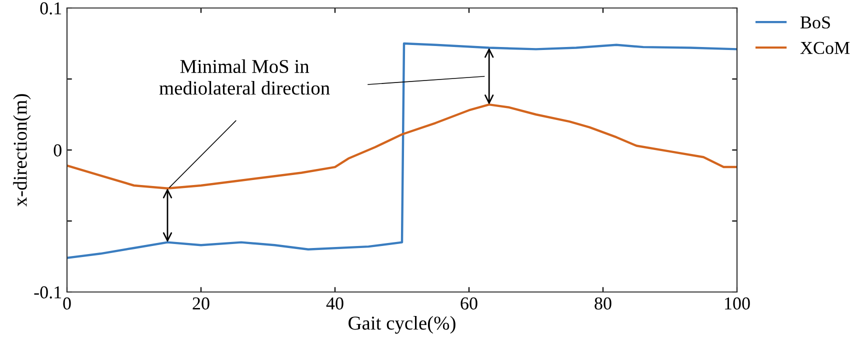 The image size is (864, 356). What do you see at coordinates (402, 325) in the screenshot?
I see `x-axis-title: Gait cycle(%)` at bounding box center [402, 325].